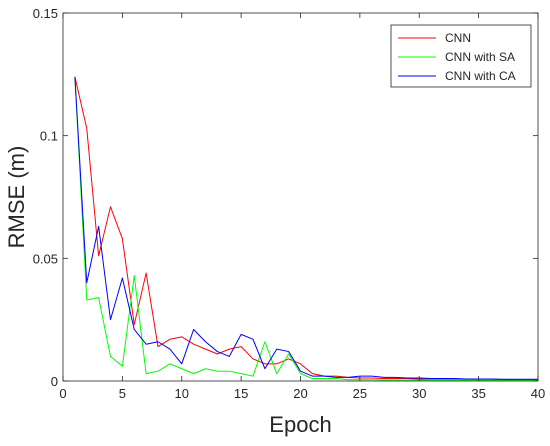  What do you see at coordinates (419, 393) in the screenshot?
I see `x-tick-label: 30` at bounding box center [419, 393].